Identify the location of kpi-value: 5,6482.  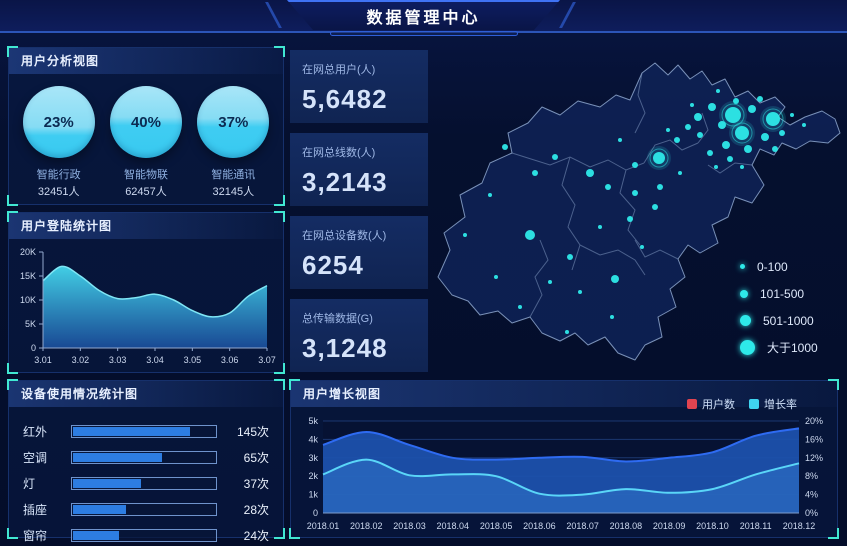
(345, 99).